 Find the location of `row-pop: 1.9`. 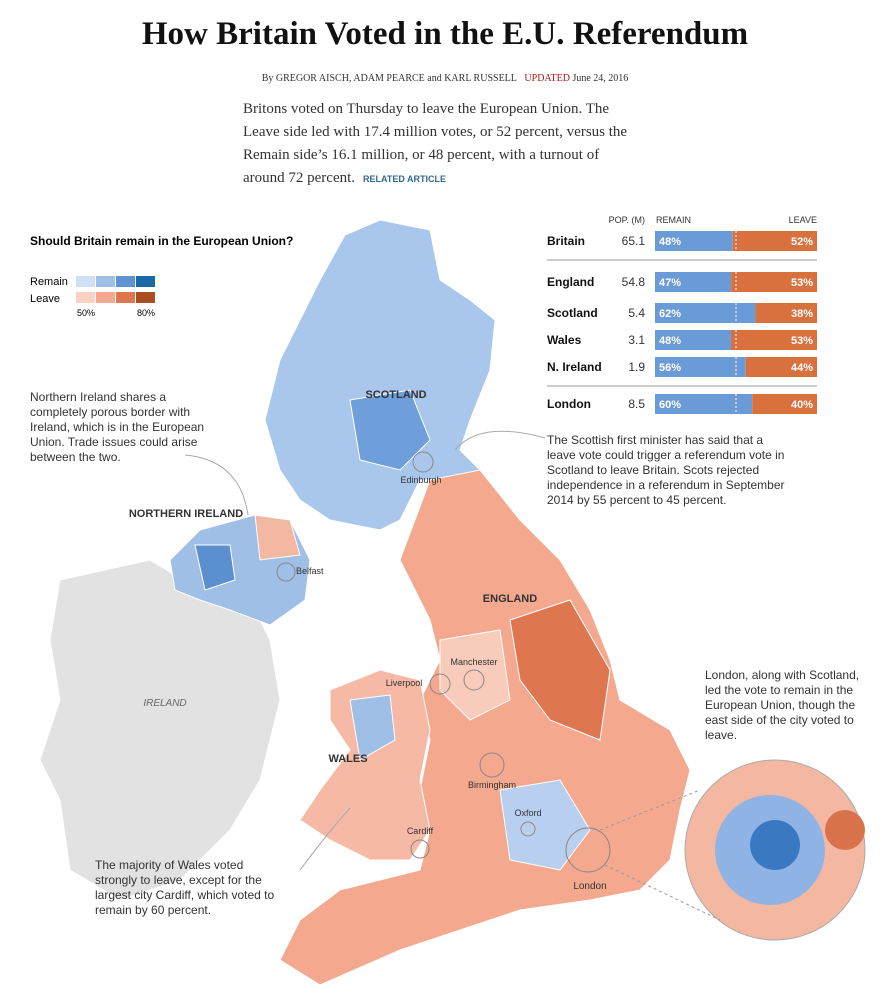

row-pop: 1.9 is located at coordinates (636, 367).